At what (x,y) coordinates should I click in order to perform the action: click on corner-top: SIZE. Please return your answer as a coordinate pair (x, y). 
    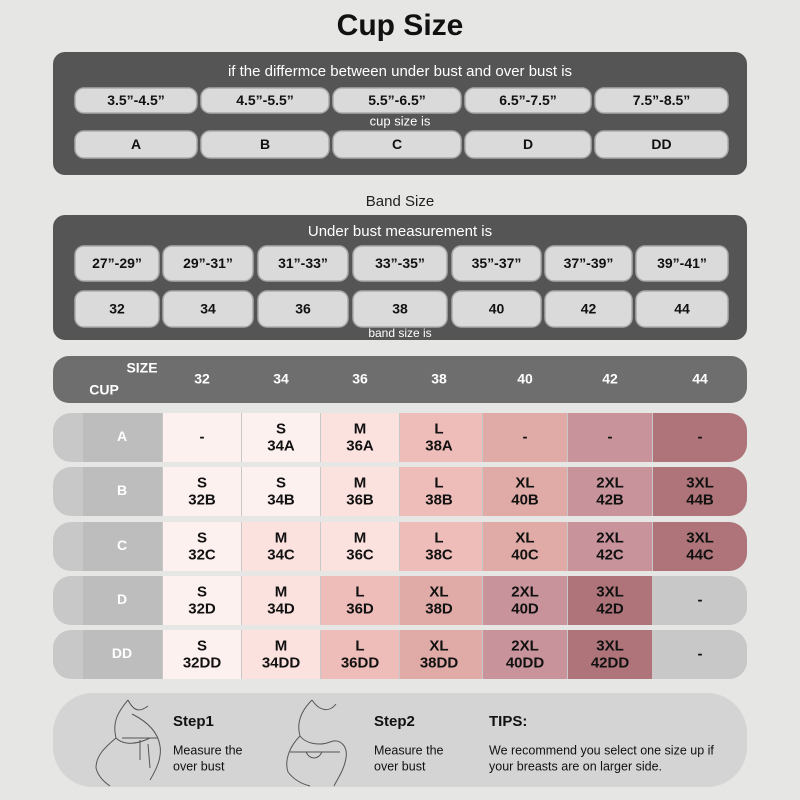
    Looking at the image, I should click on (141, 368).